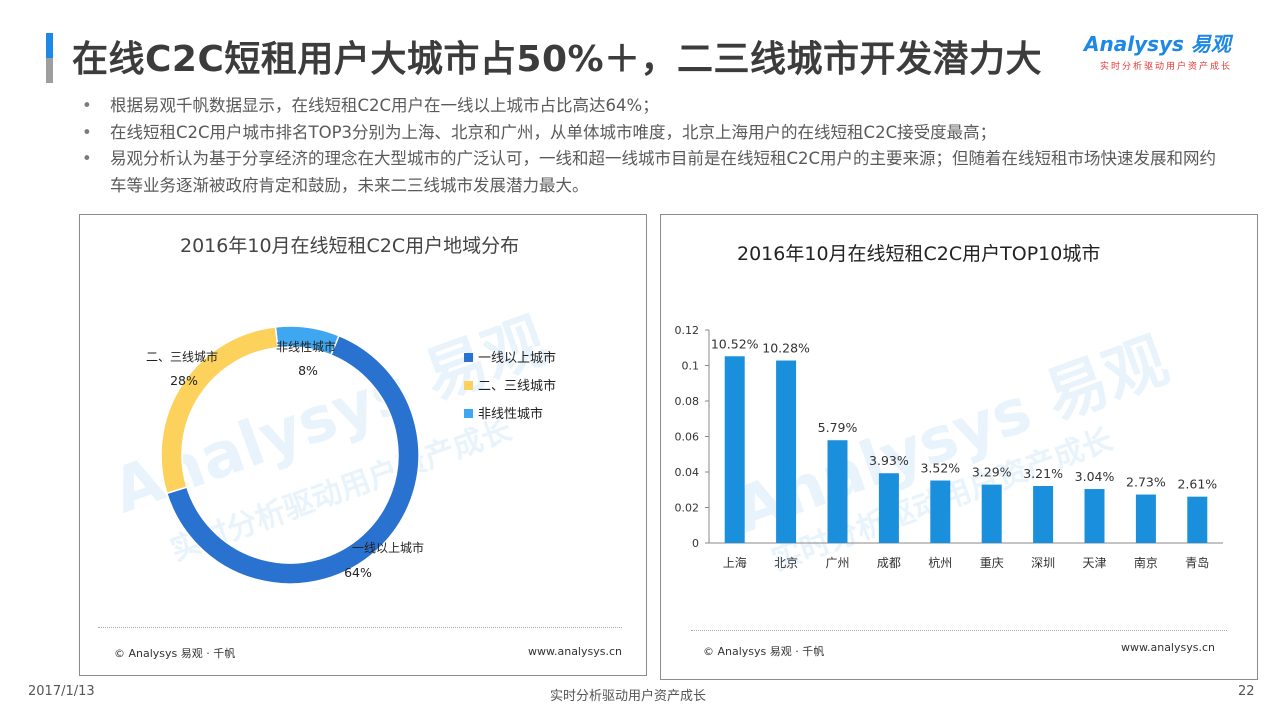 This screenshot has width=1280, height=720. What do you see at coordinates (687, 401) in the screenshot?
I see `y-tick-label: 0.08` at bounding box center [687, 401].